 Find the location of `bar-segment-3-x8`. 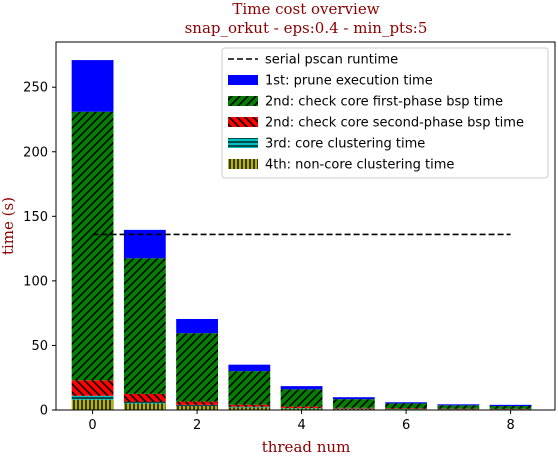

bar-segment-3-x8 is located at coordinates (511, 407).